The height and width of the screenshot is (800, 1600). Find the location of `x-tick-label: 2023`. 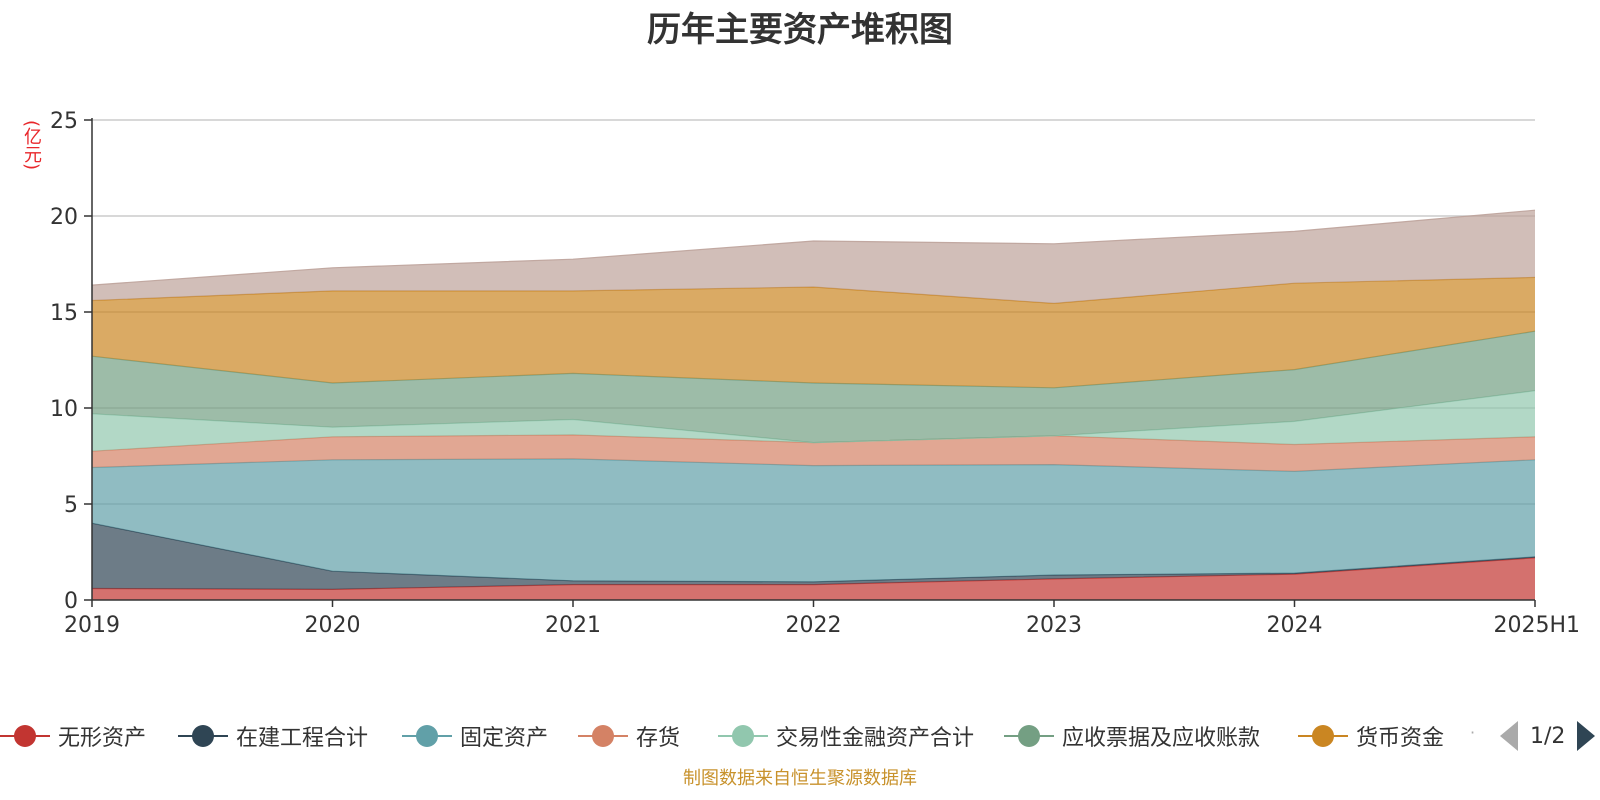

x-tick-label: 2023 is located at coordinates (1054, 625).